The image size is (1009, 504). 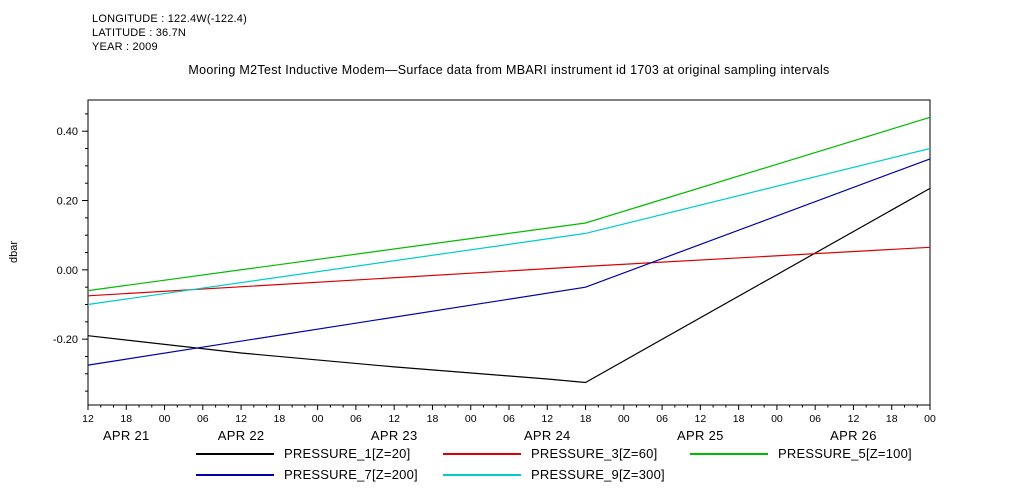 I want to click on legend-item: PRESSURE_3[Z=60], so click(x=566, y=453).